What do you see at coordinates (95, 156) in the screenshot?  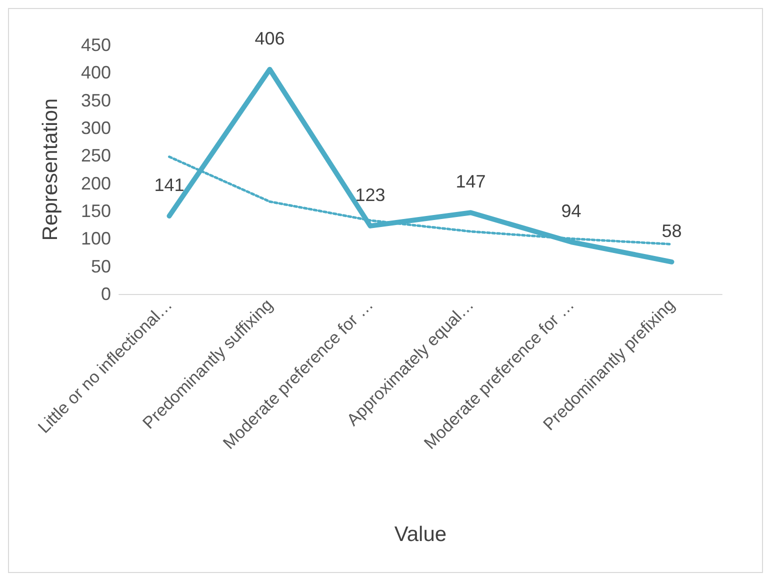 I see `y-tick-label: 250` at bounding box center [95, 156].